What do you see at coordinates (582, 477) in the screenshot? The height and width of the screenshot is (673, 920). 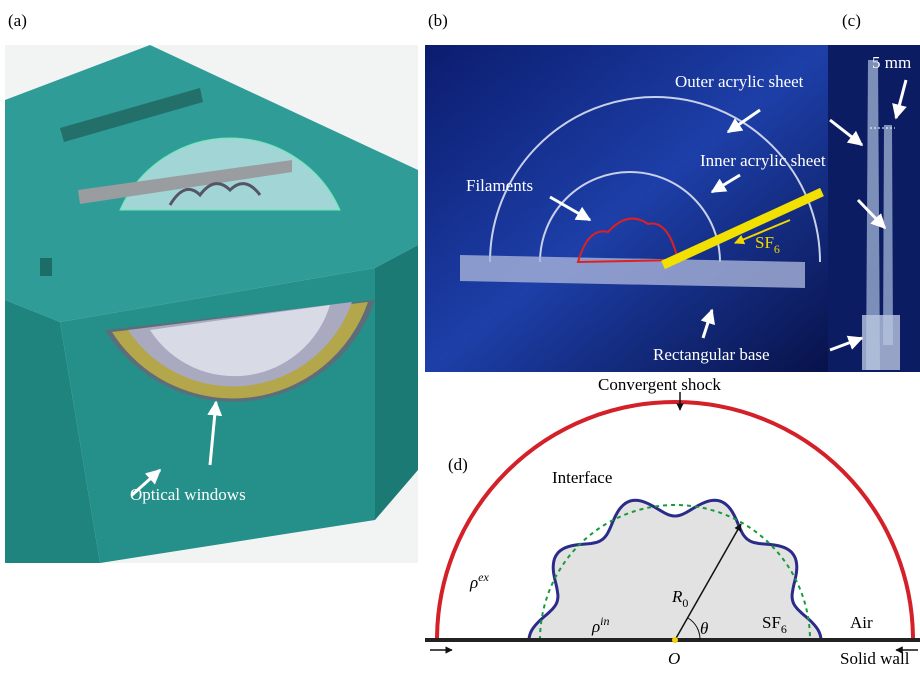 I see `annotation: Interface` at bounding box center [582, 477].